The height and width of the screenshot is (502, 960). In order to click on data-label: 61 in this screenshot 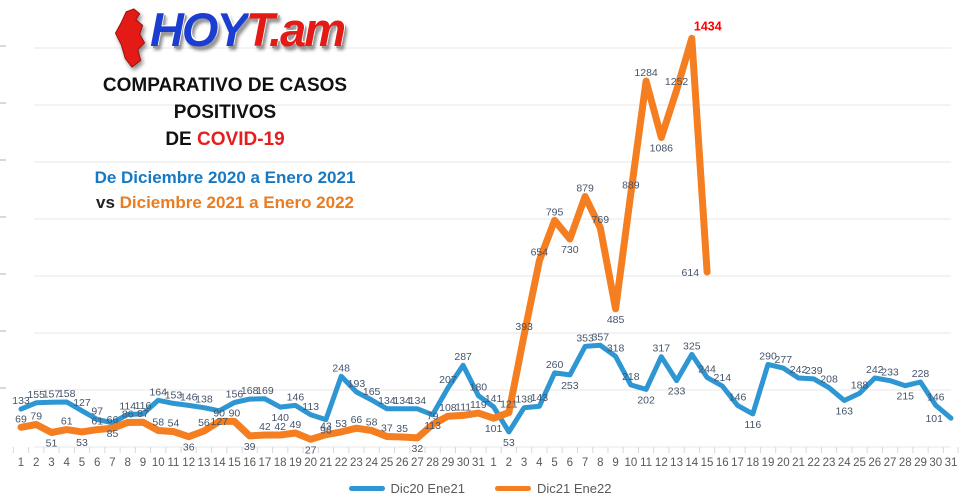, I will do `click(67, 422)`.